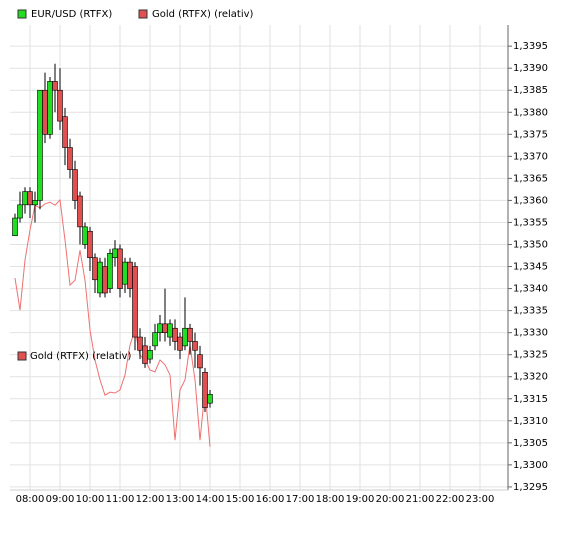 The image size is (574, 551). I want to click on legend-label: EUR/USD (RTFX), so click(71, 14).